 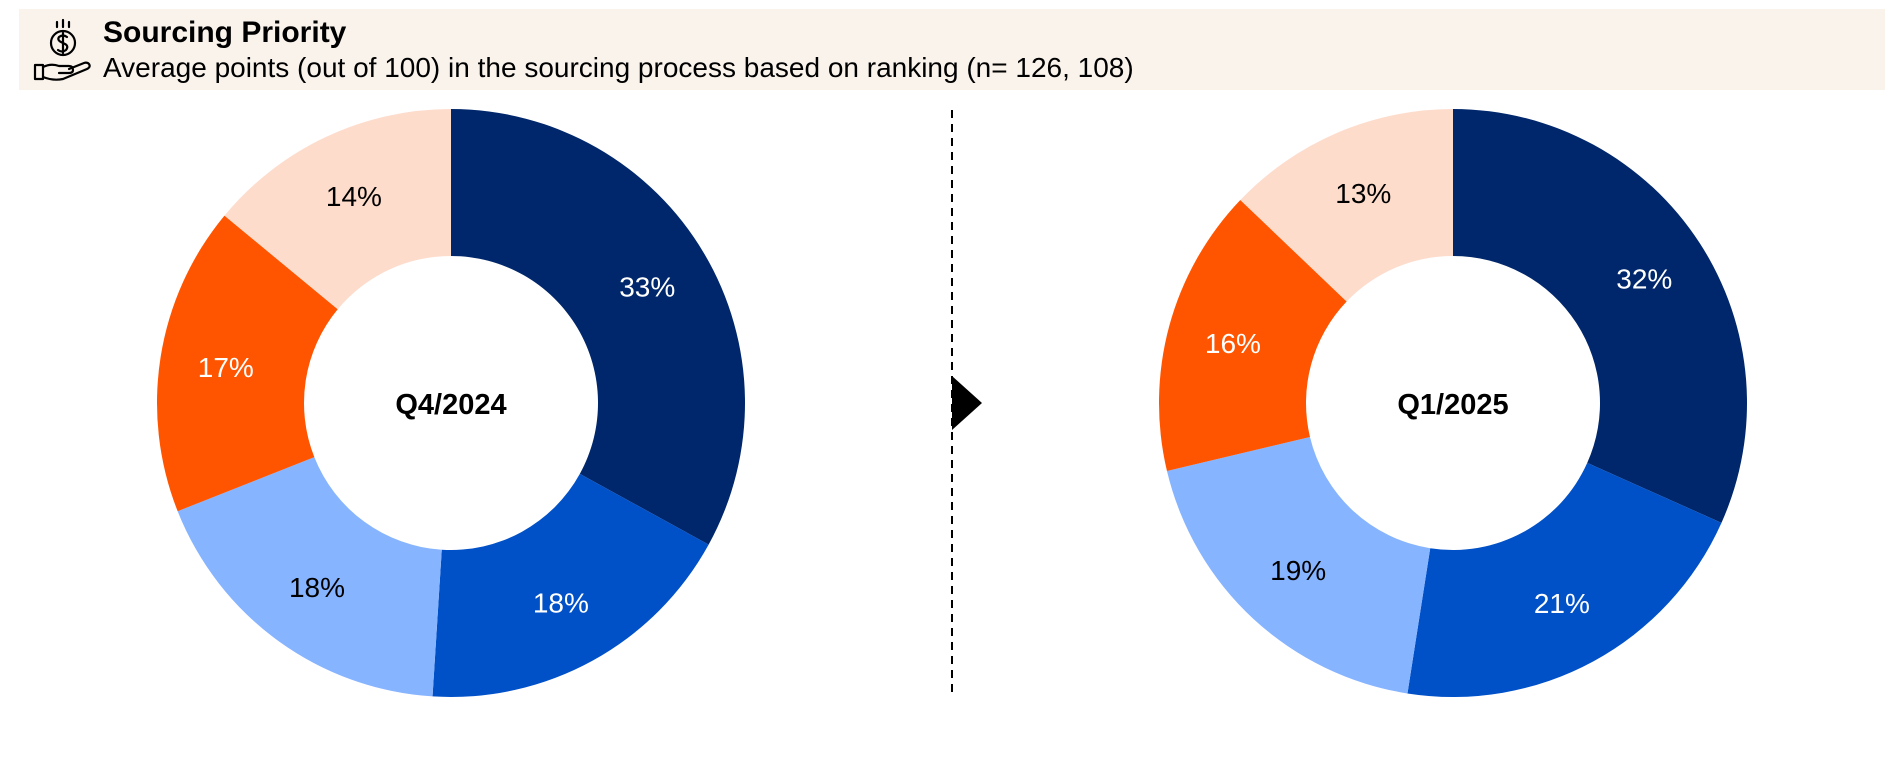 I want to click on donut-center-label: Q1/2025, so click(x=1452, y=405).